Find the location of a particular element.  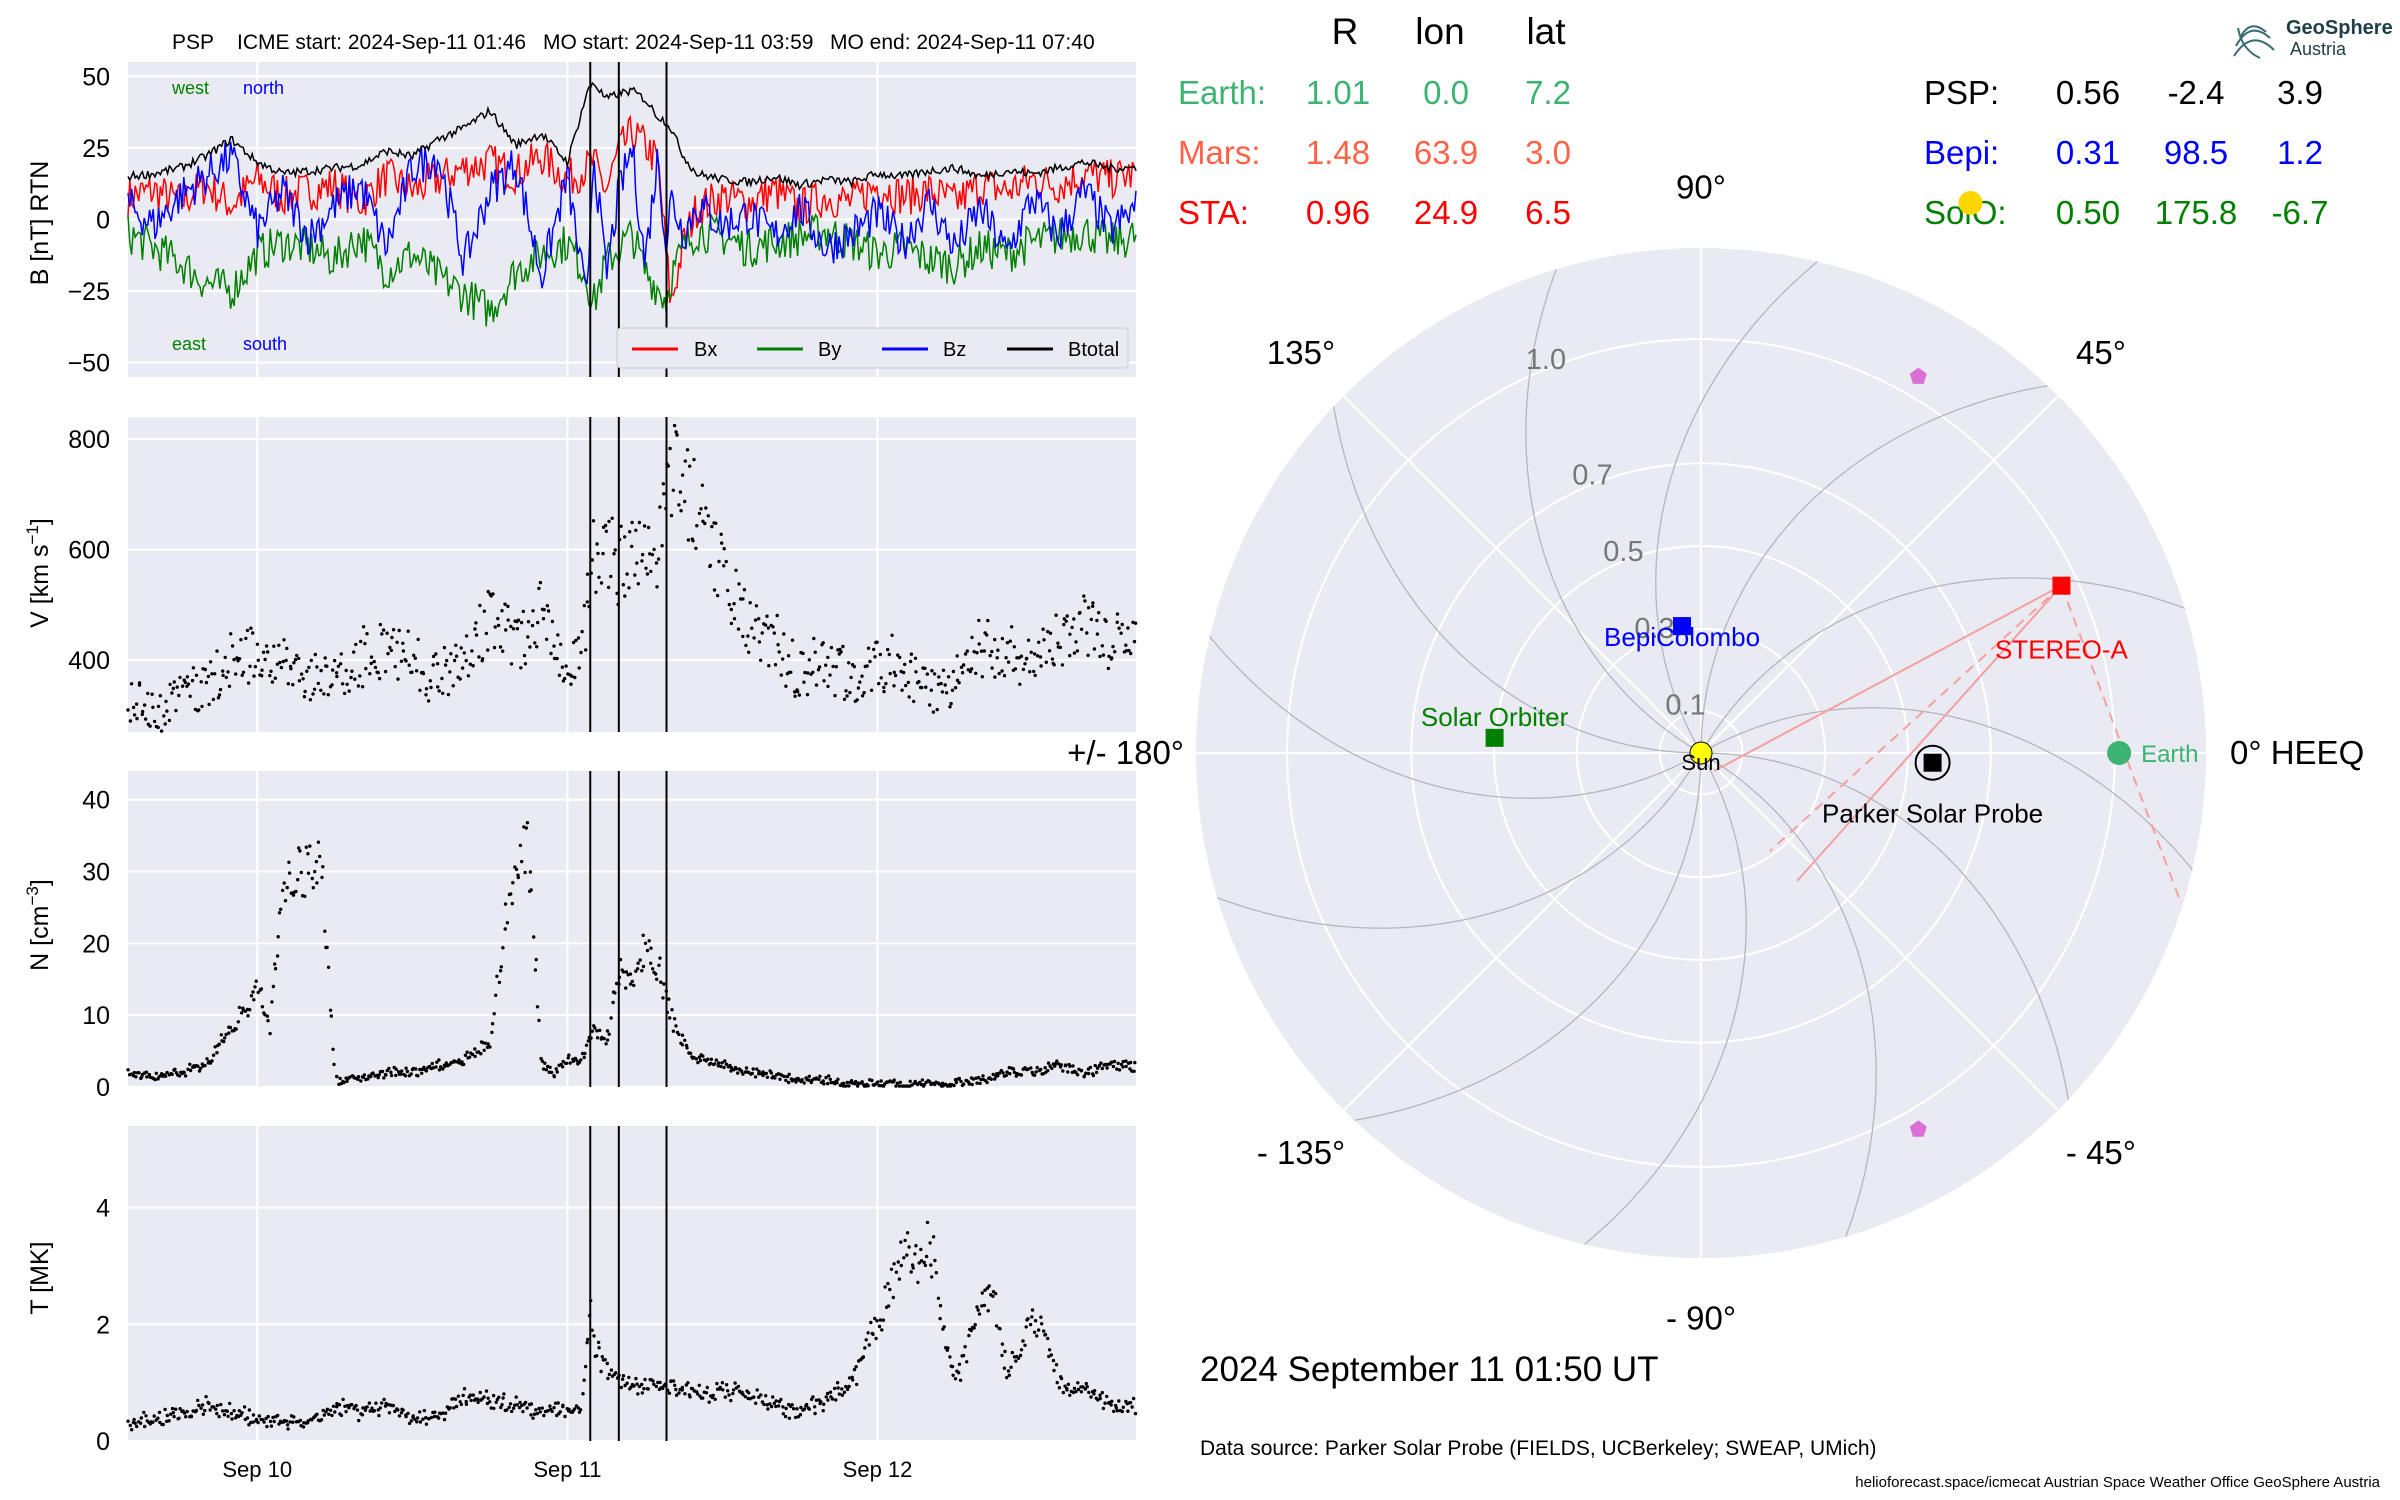

table-row-lon: 98.5 is located at coordinates (2196, 152).